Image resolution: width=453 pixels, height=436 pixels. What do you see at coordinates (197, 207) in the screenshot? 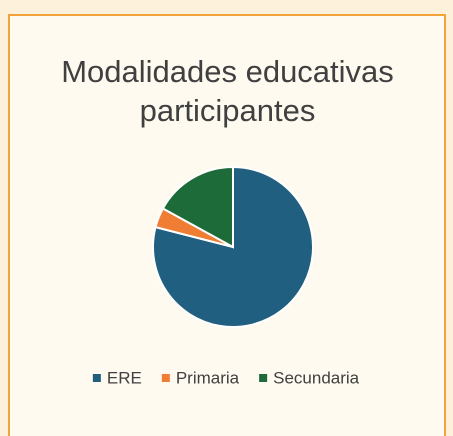
I see `pie-slice` at bounding box center [197, 207].